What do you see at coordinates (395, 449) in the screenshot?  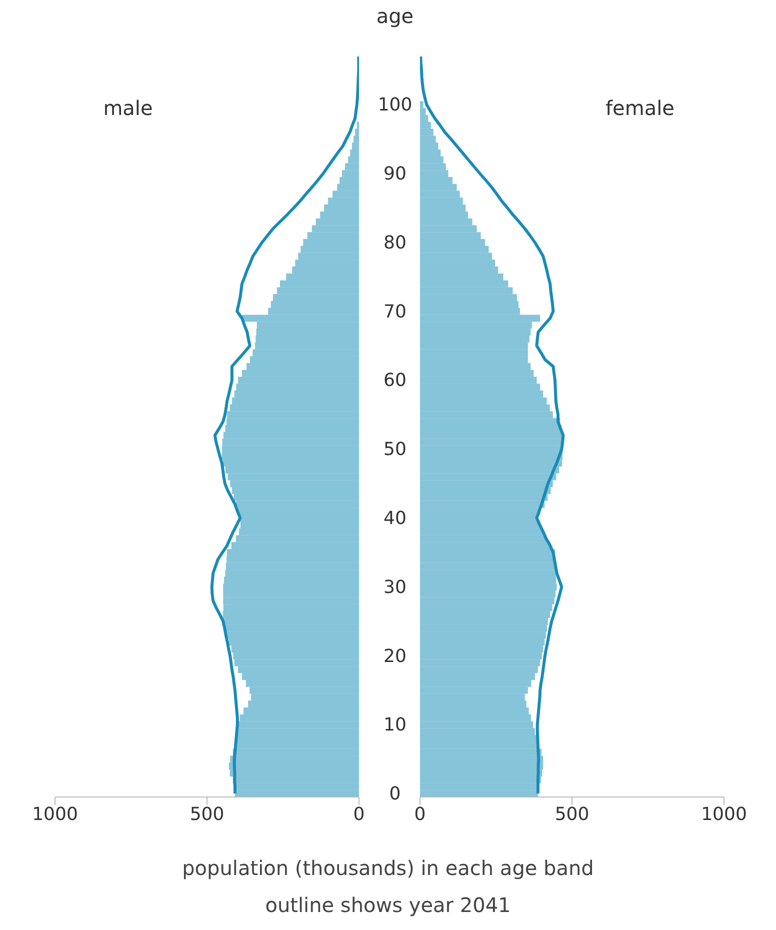 I see `y-tick-label: 50` at bounding box center [395, 449].